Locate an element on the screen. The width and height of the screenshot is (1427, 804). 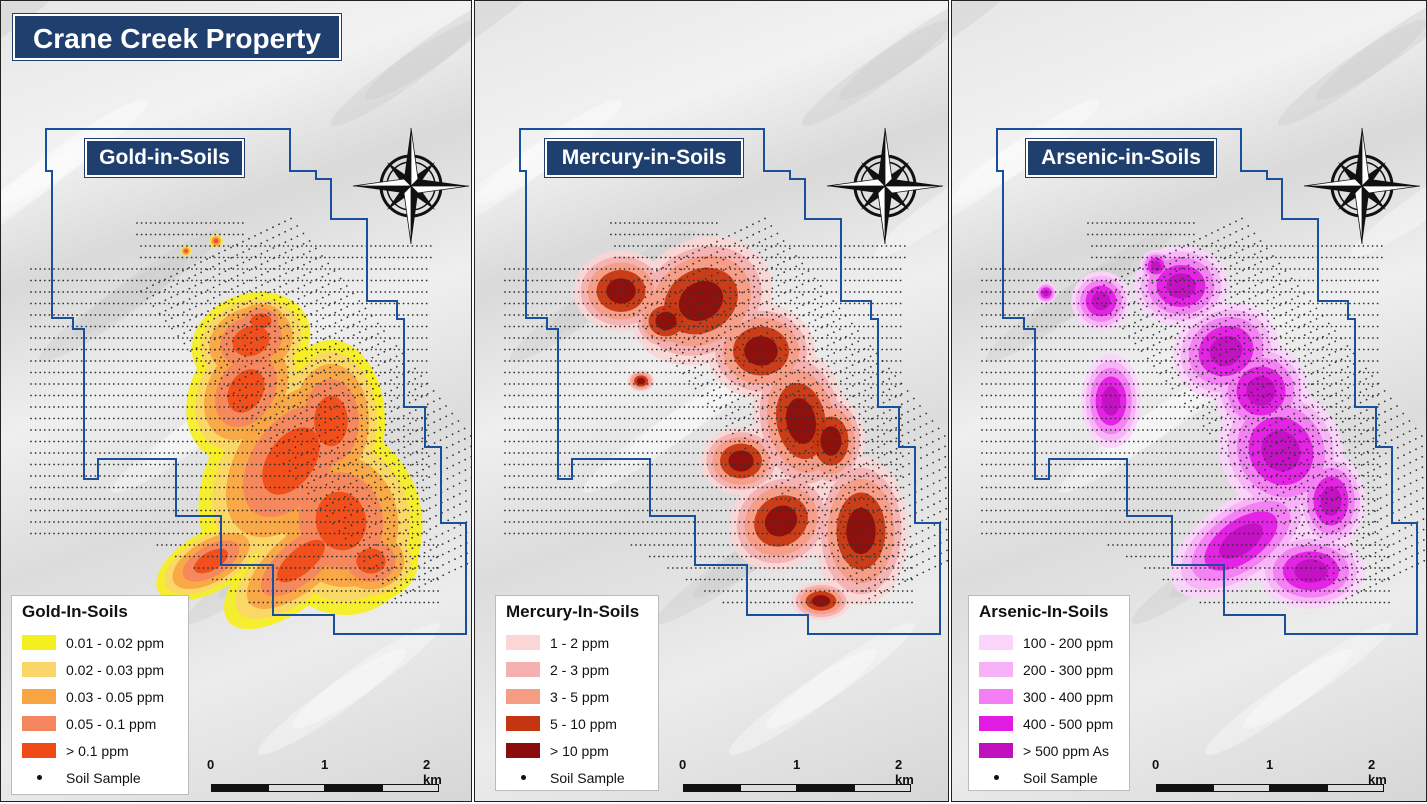
legend-item: 2 - 3 ppm is located at coordinates (577, 669).